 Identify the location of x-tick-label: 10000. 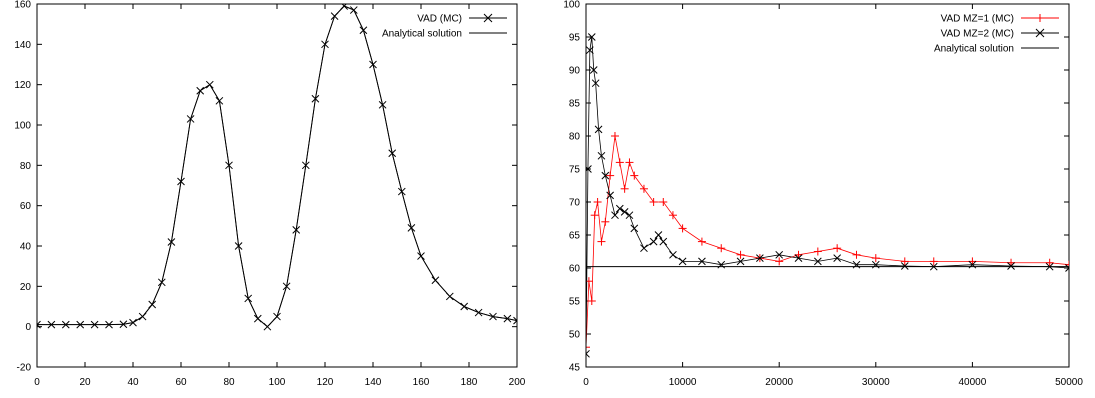
(683, 382).